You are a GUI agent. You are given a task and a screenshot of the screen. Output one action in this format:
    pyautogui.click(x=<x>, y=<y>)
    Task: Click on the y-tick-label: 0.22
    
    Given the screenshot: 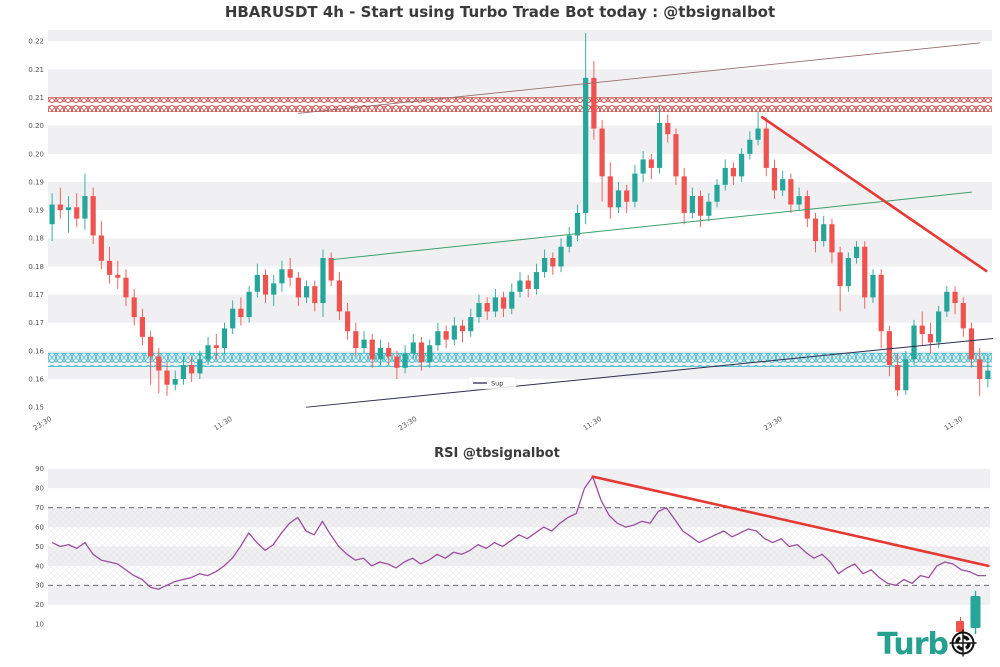 What is the action you would take?
    pyautogui.click(x=36, y=42)
    